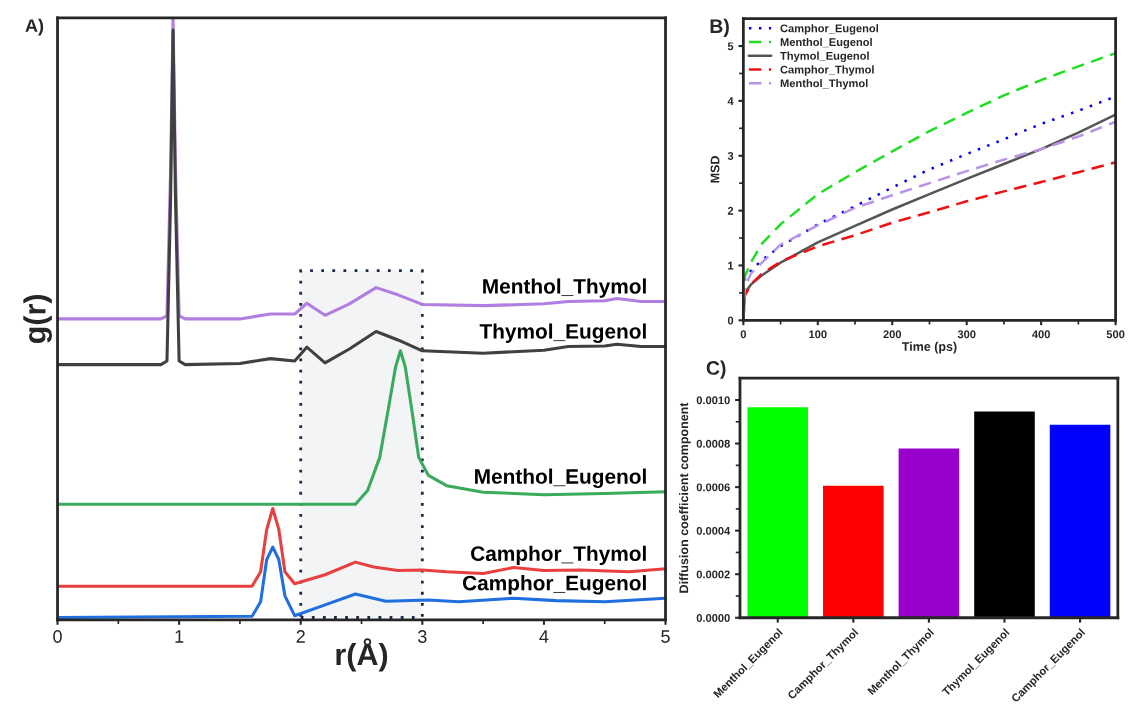  What do you see at coordinates (730, 156) in the screenshot?
I see `y-tick-label: 3` at bounding box center [730, 156].